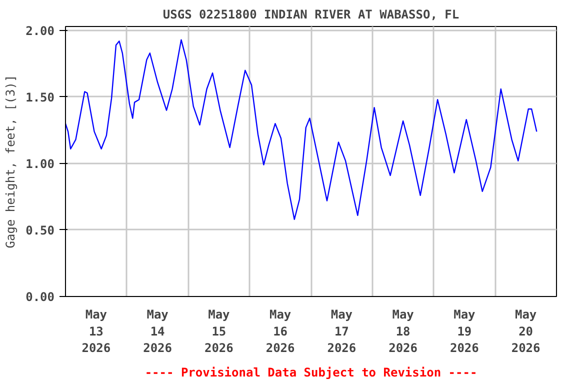  Describe the element at coordinates (525, 332) in the screenshot. I see `x-tick-label: May 20 2026` at that location.